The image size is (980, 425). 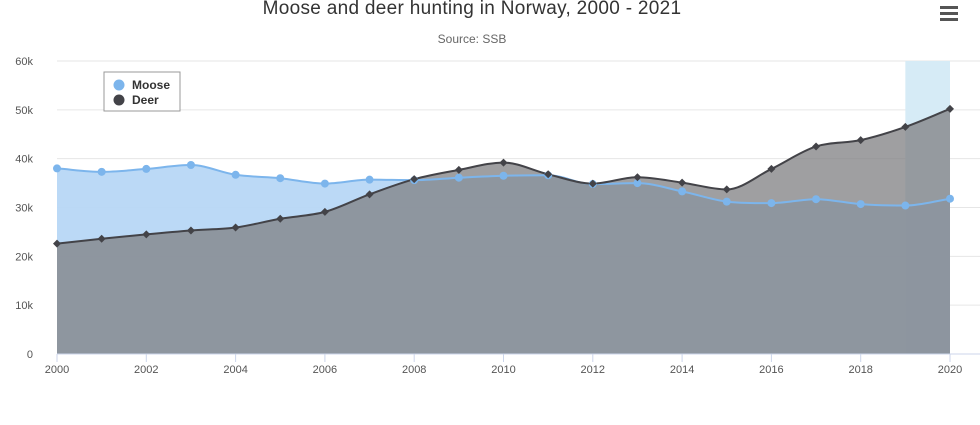 What do you see at coordinates (472, 39) in the screenshot?
I see `chart-subtitle: Source: SSB` at bounding box center [472, 39].